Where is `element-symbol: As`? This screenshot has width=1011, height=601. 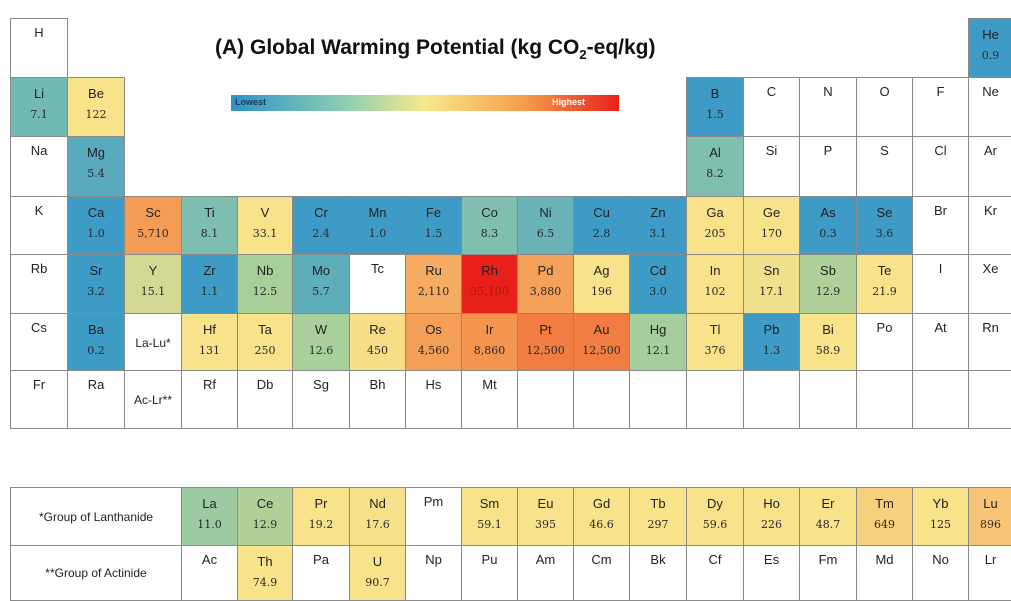
element-symbol: As is located at coordinates (828, 212).